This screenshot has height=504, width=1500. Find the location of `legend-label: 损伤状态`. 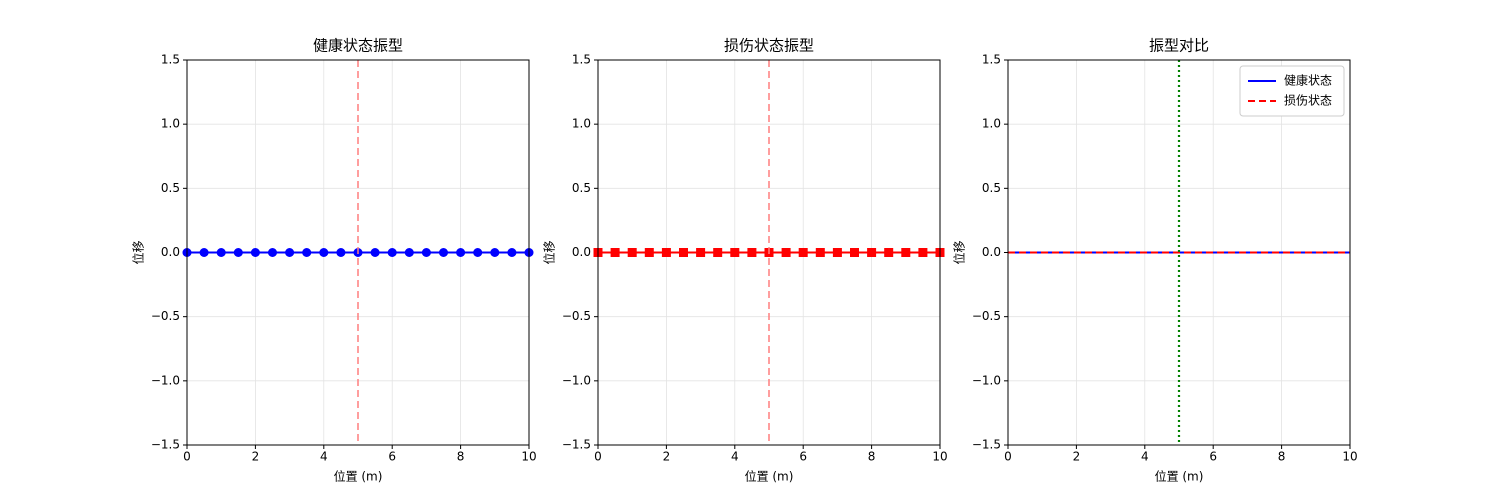

legend-label: 损伤状态 is located at coordinates (1308, 101).